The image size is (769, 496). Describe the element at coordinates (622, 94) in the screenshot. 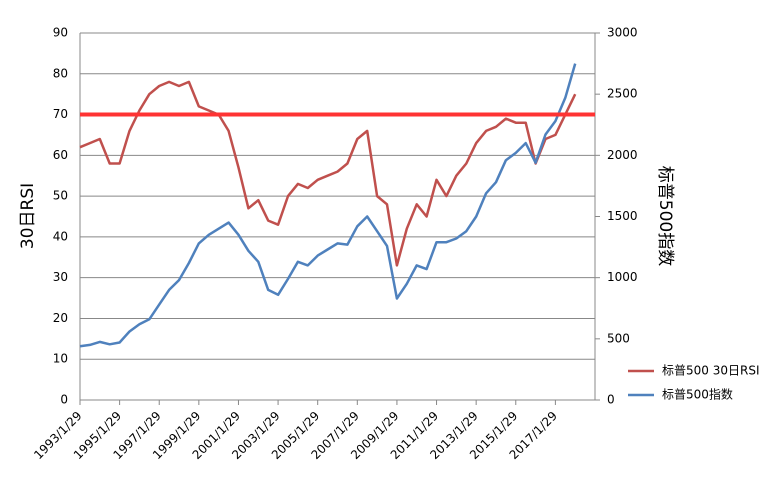

I see `y2-tick-label: 2500` at that location.